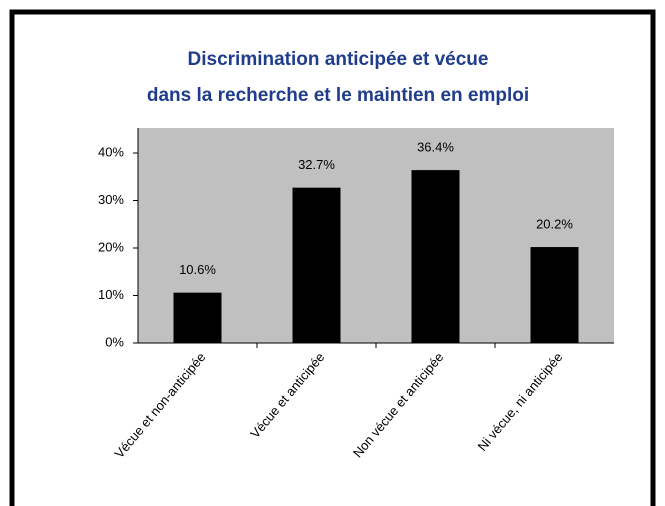 This screenshot has width=665, height=506. Describe the element at coordinates (114, 341) in the screenshot. I see `y-tick-label: 0%` at that location.